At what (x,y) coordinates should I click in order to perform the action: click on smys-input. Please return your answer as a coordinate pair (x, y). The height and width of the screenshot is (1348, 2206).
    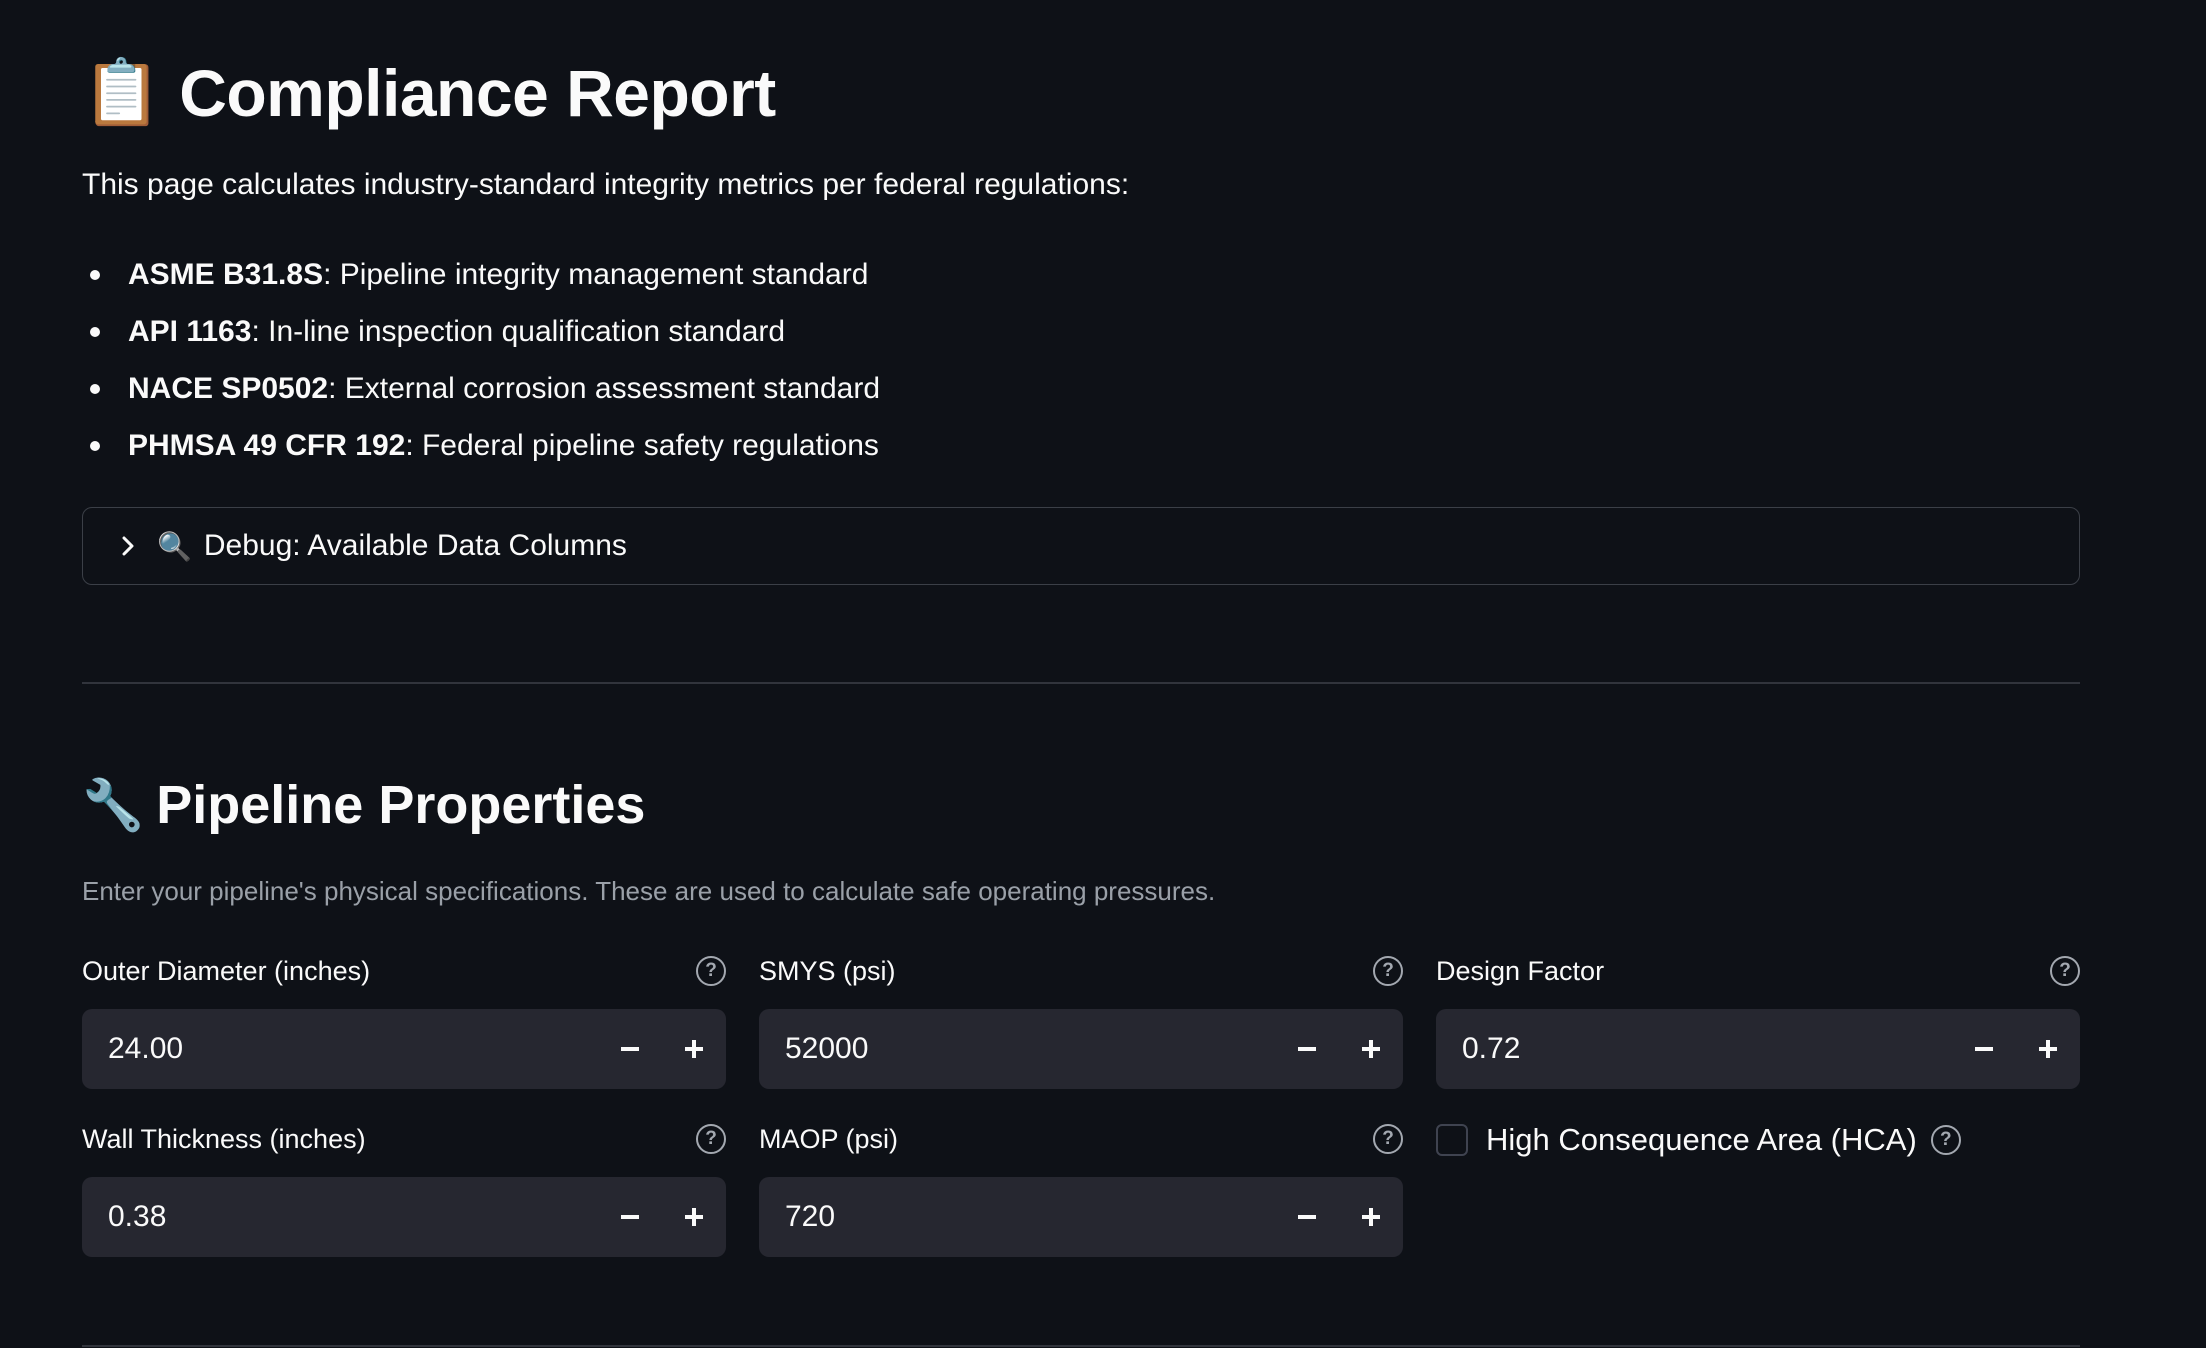
    Looking at the image, I should click on (1030, 1049).